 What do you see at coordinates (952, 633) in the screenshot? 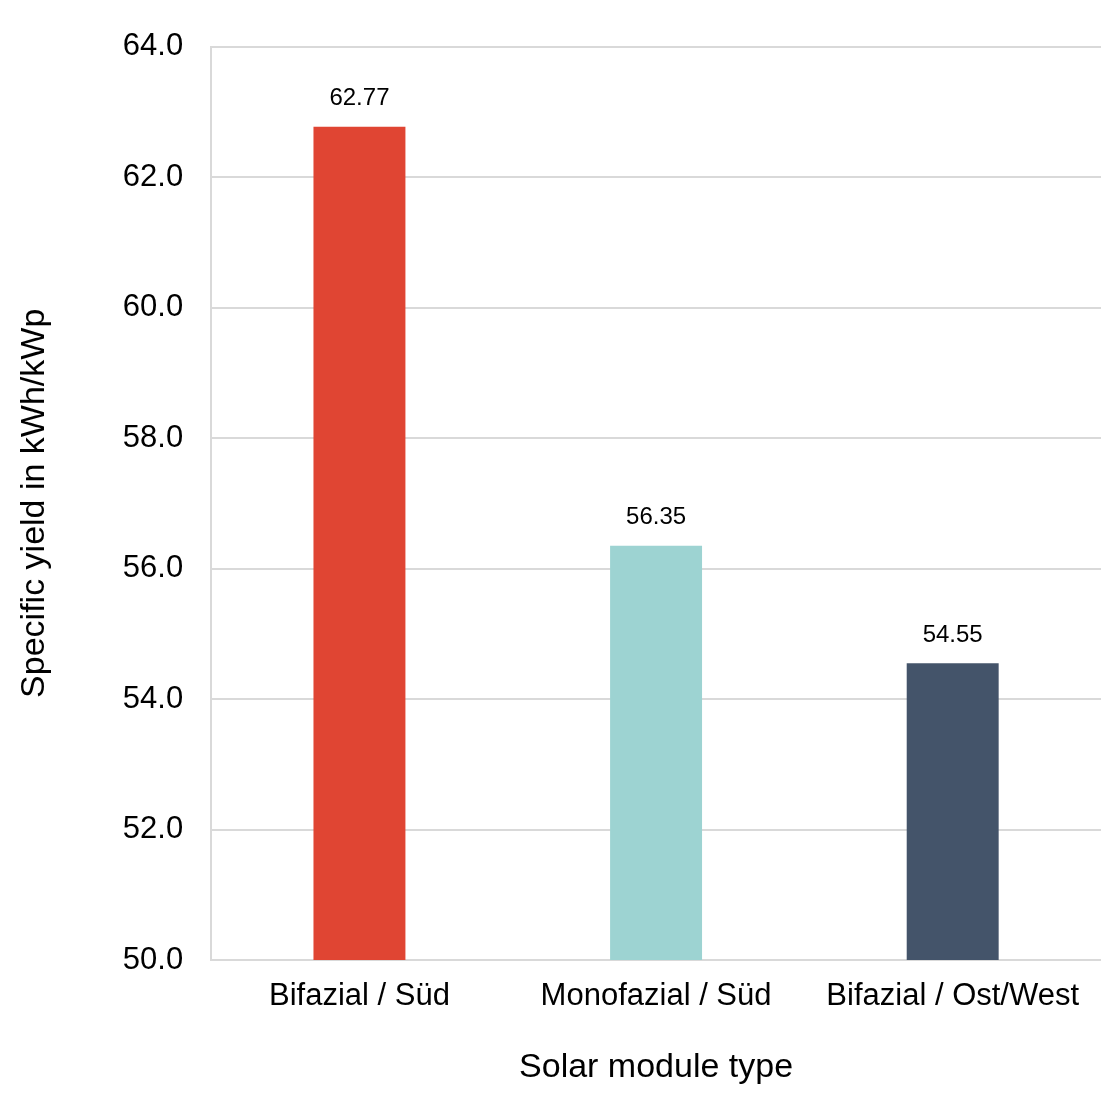
I see `data-label: 54.55` at bounding box center [952, 633].